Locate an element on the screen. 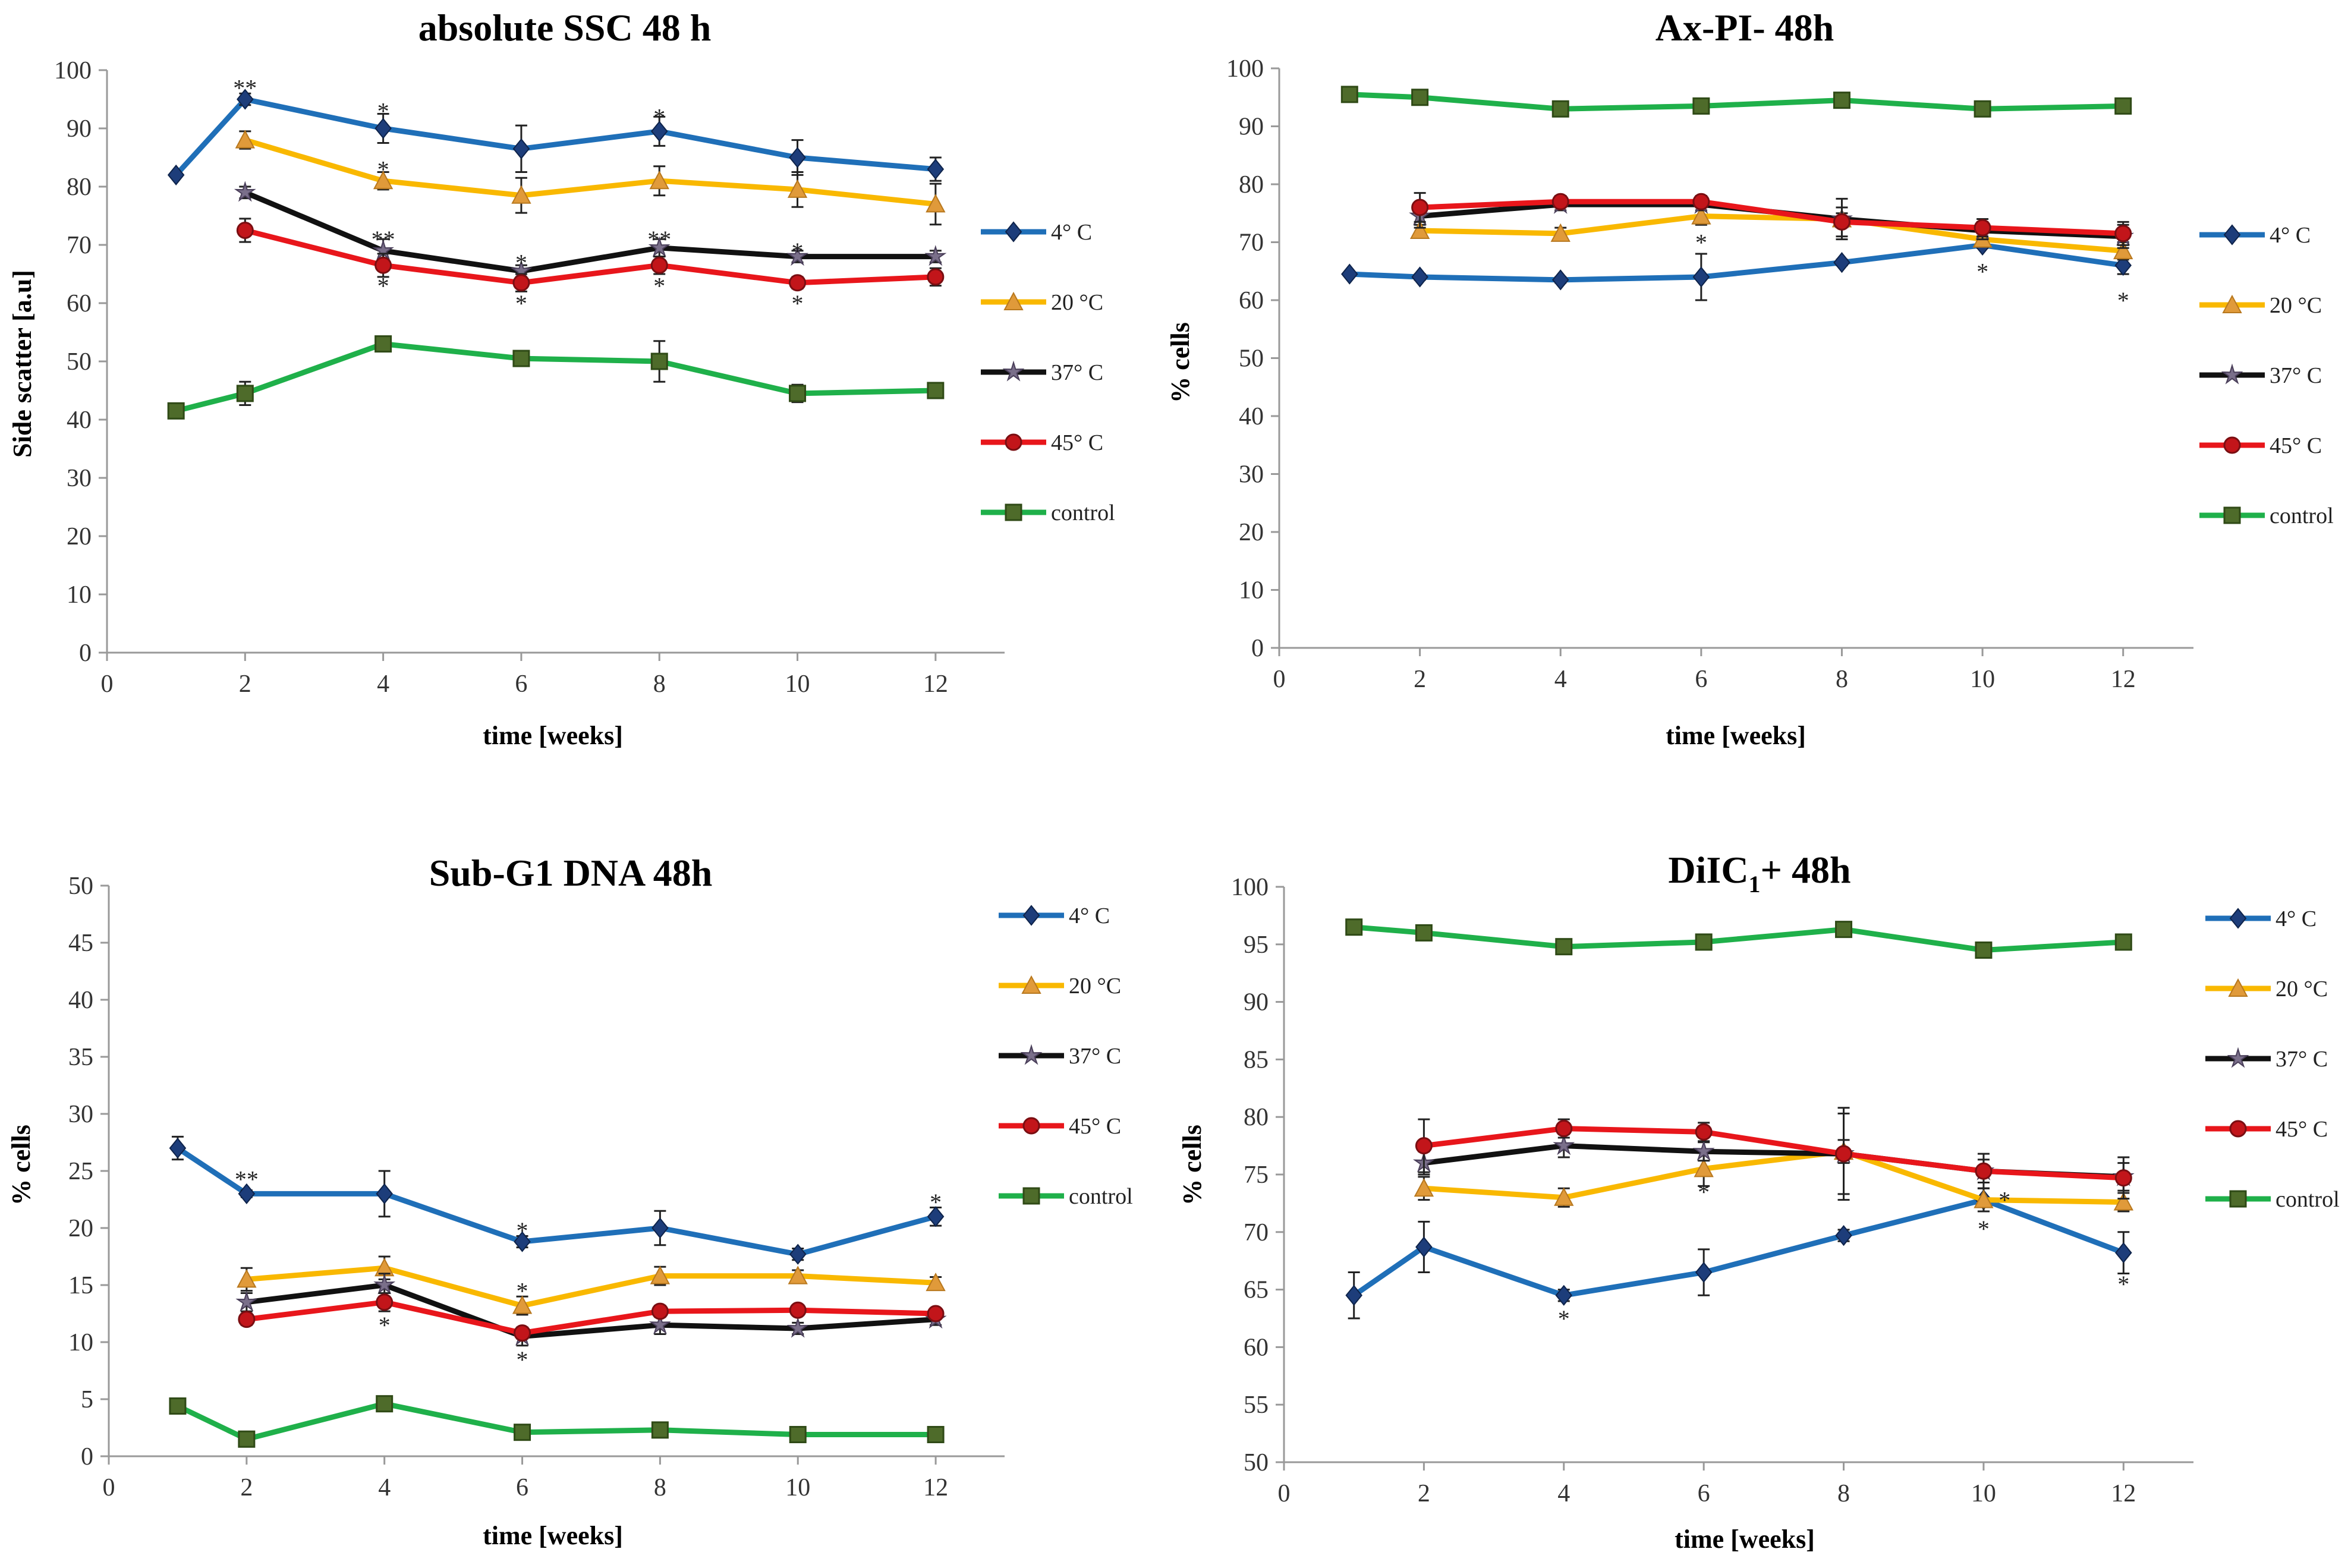 This screenshot has width=2351, height=1568. y-tick-label: 100 is located at coordinates (73, 70).